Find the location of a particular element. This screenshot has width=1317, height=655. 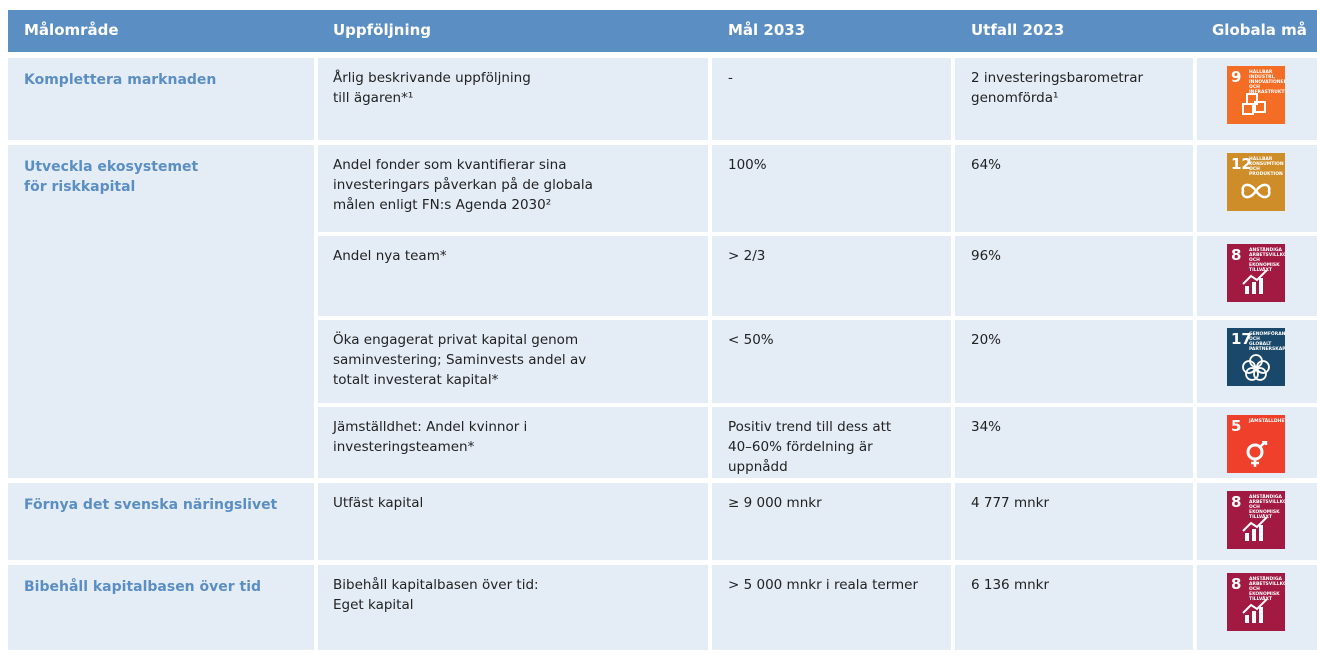

followup-text: investeringsteamen* is located at coordinates (404, 447).